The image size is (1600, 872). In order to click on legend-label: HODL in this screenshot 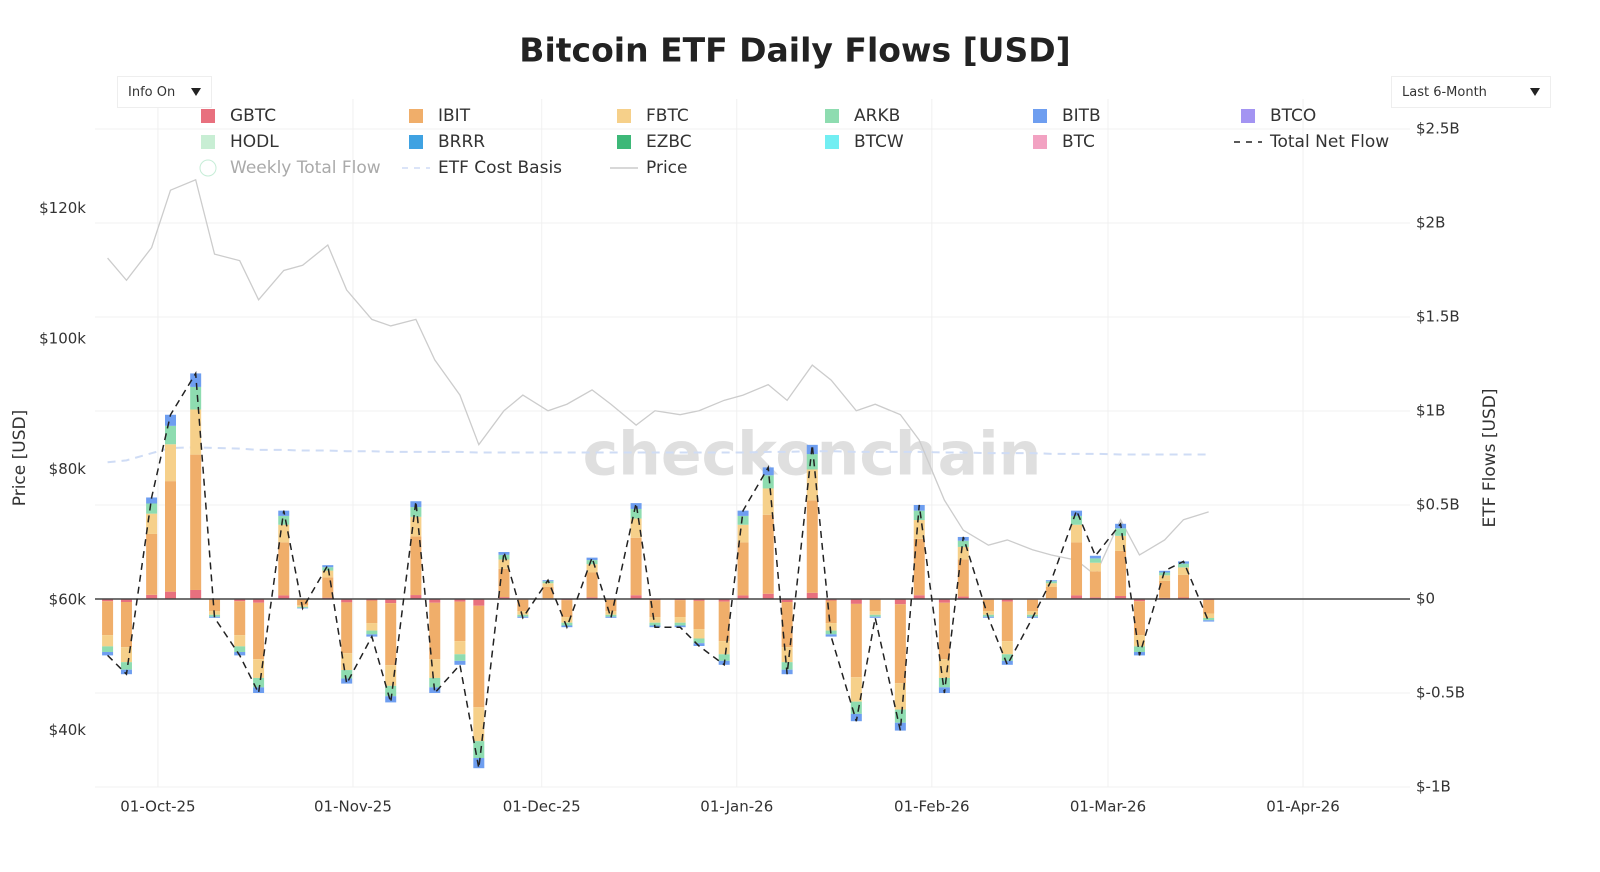, I will do `click(254, 142)`.